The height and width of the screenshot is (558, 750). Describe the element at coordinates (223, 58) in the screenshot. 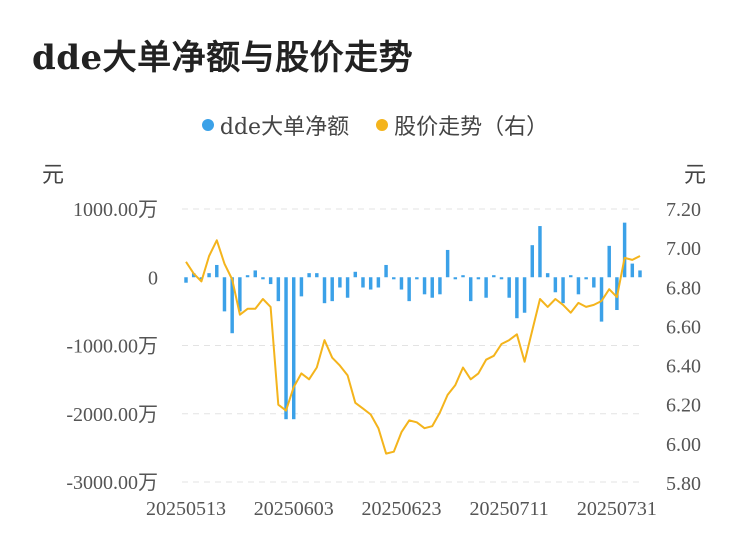

I see `chart-title: dde大单净额与股价走势` at that location.